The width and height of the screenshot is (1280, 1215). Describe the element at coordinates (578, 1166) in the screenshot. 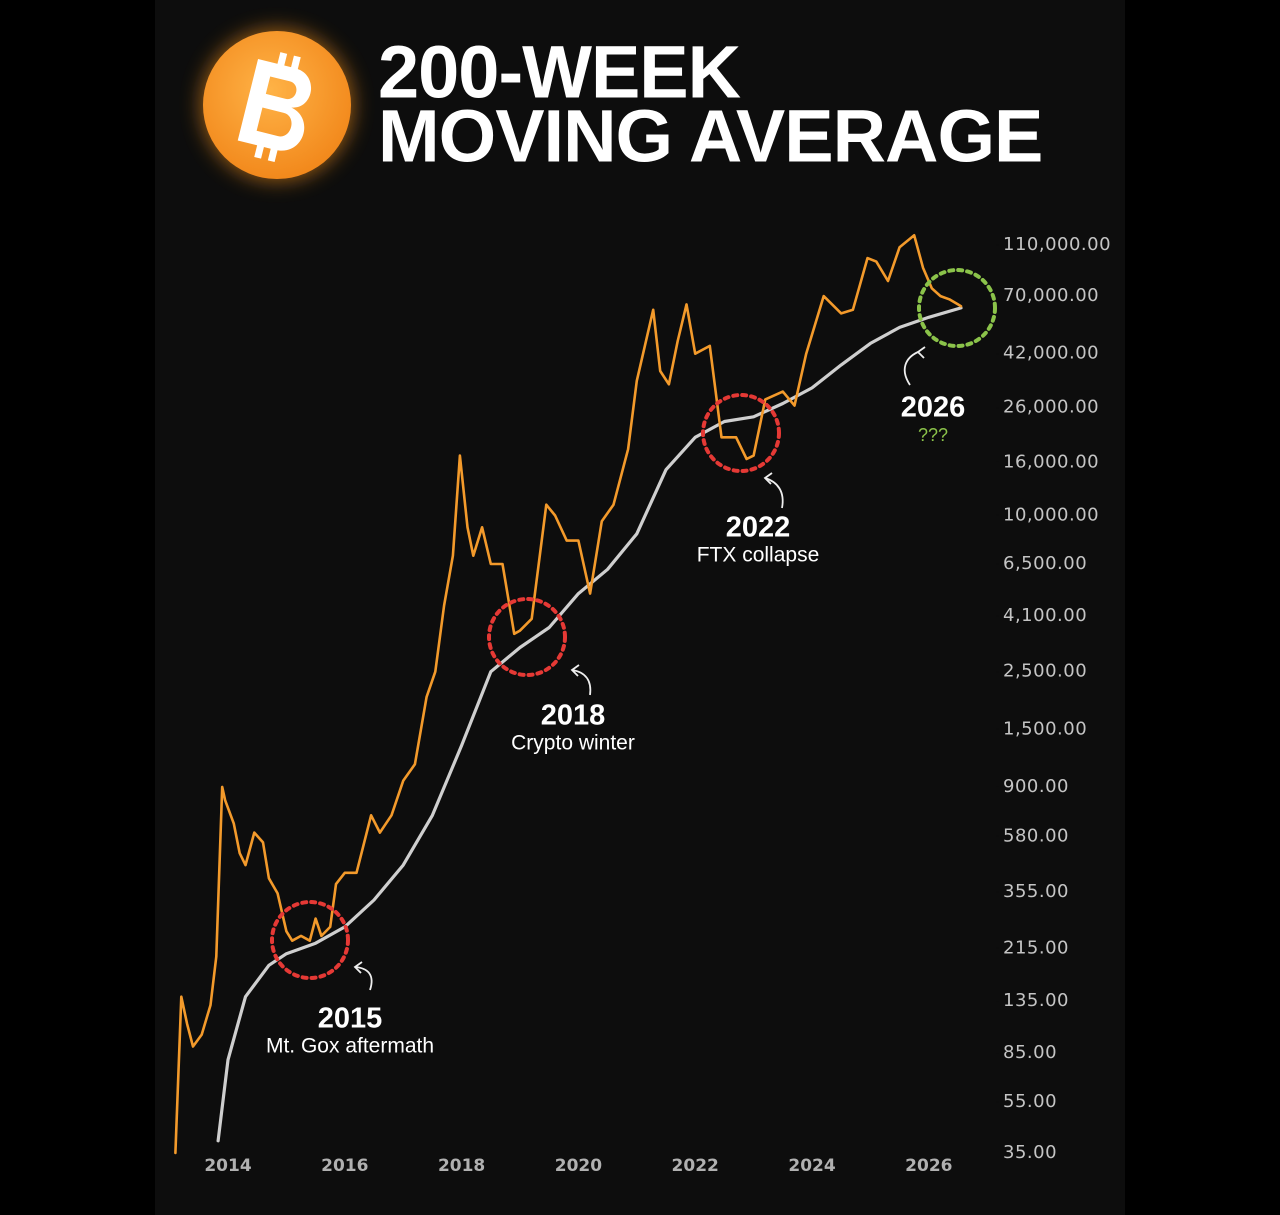

I see `x-tick-label: 2020` at that location.